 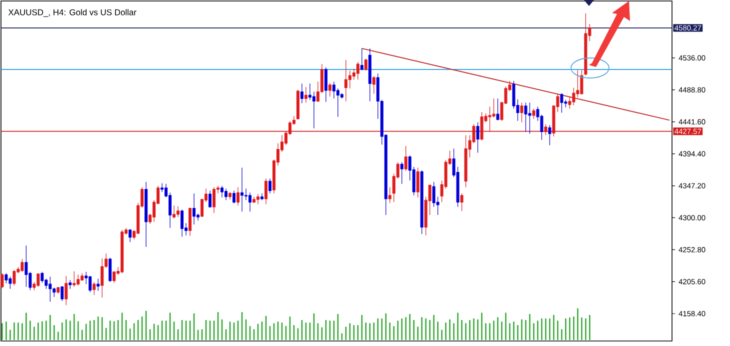 What do you see at coordinates (72, 13) in the screenshot?
I see `text: XAUUSD_, H4: Gold vs US Dollar` at bounding box center [72, 13].